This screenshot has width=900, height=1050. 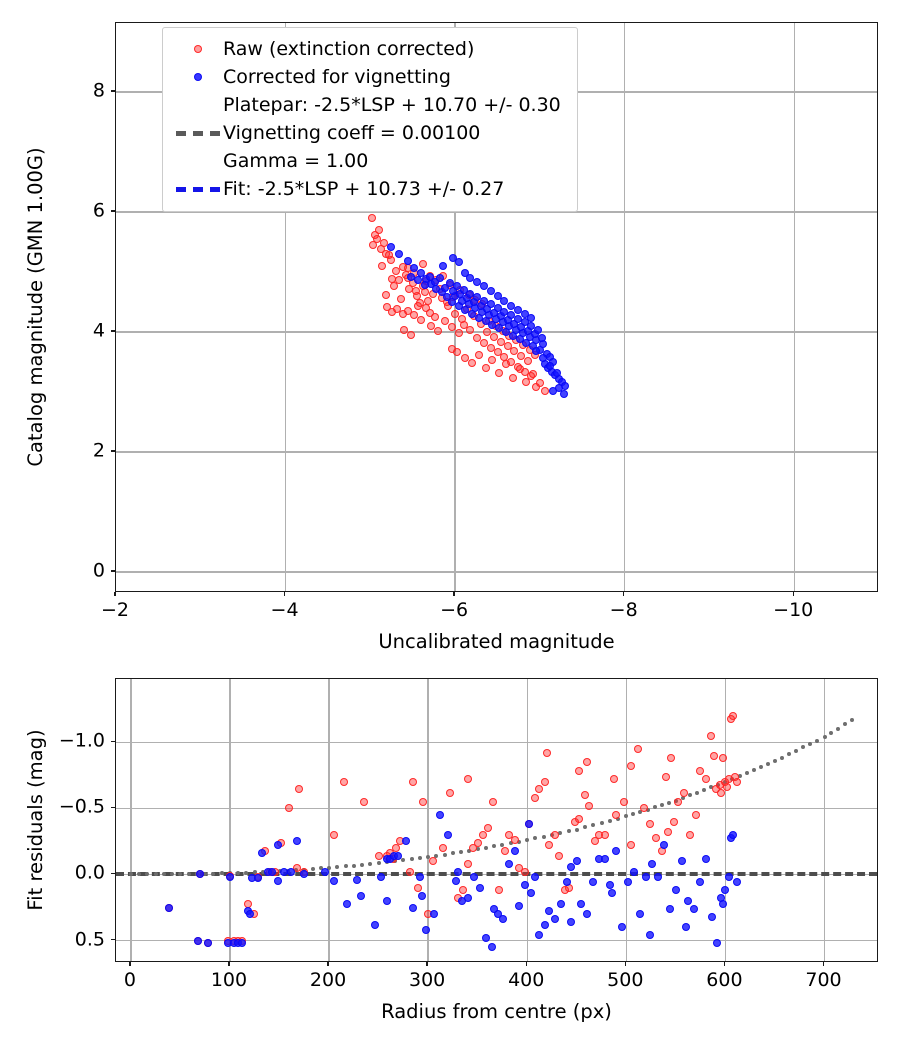 What do you see at coordinates (427, 980) in the screenshot?
I see `x-tick-label: 300` at bounding box center [427, 980].